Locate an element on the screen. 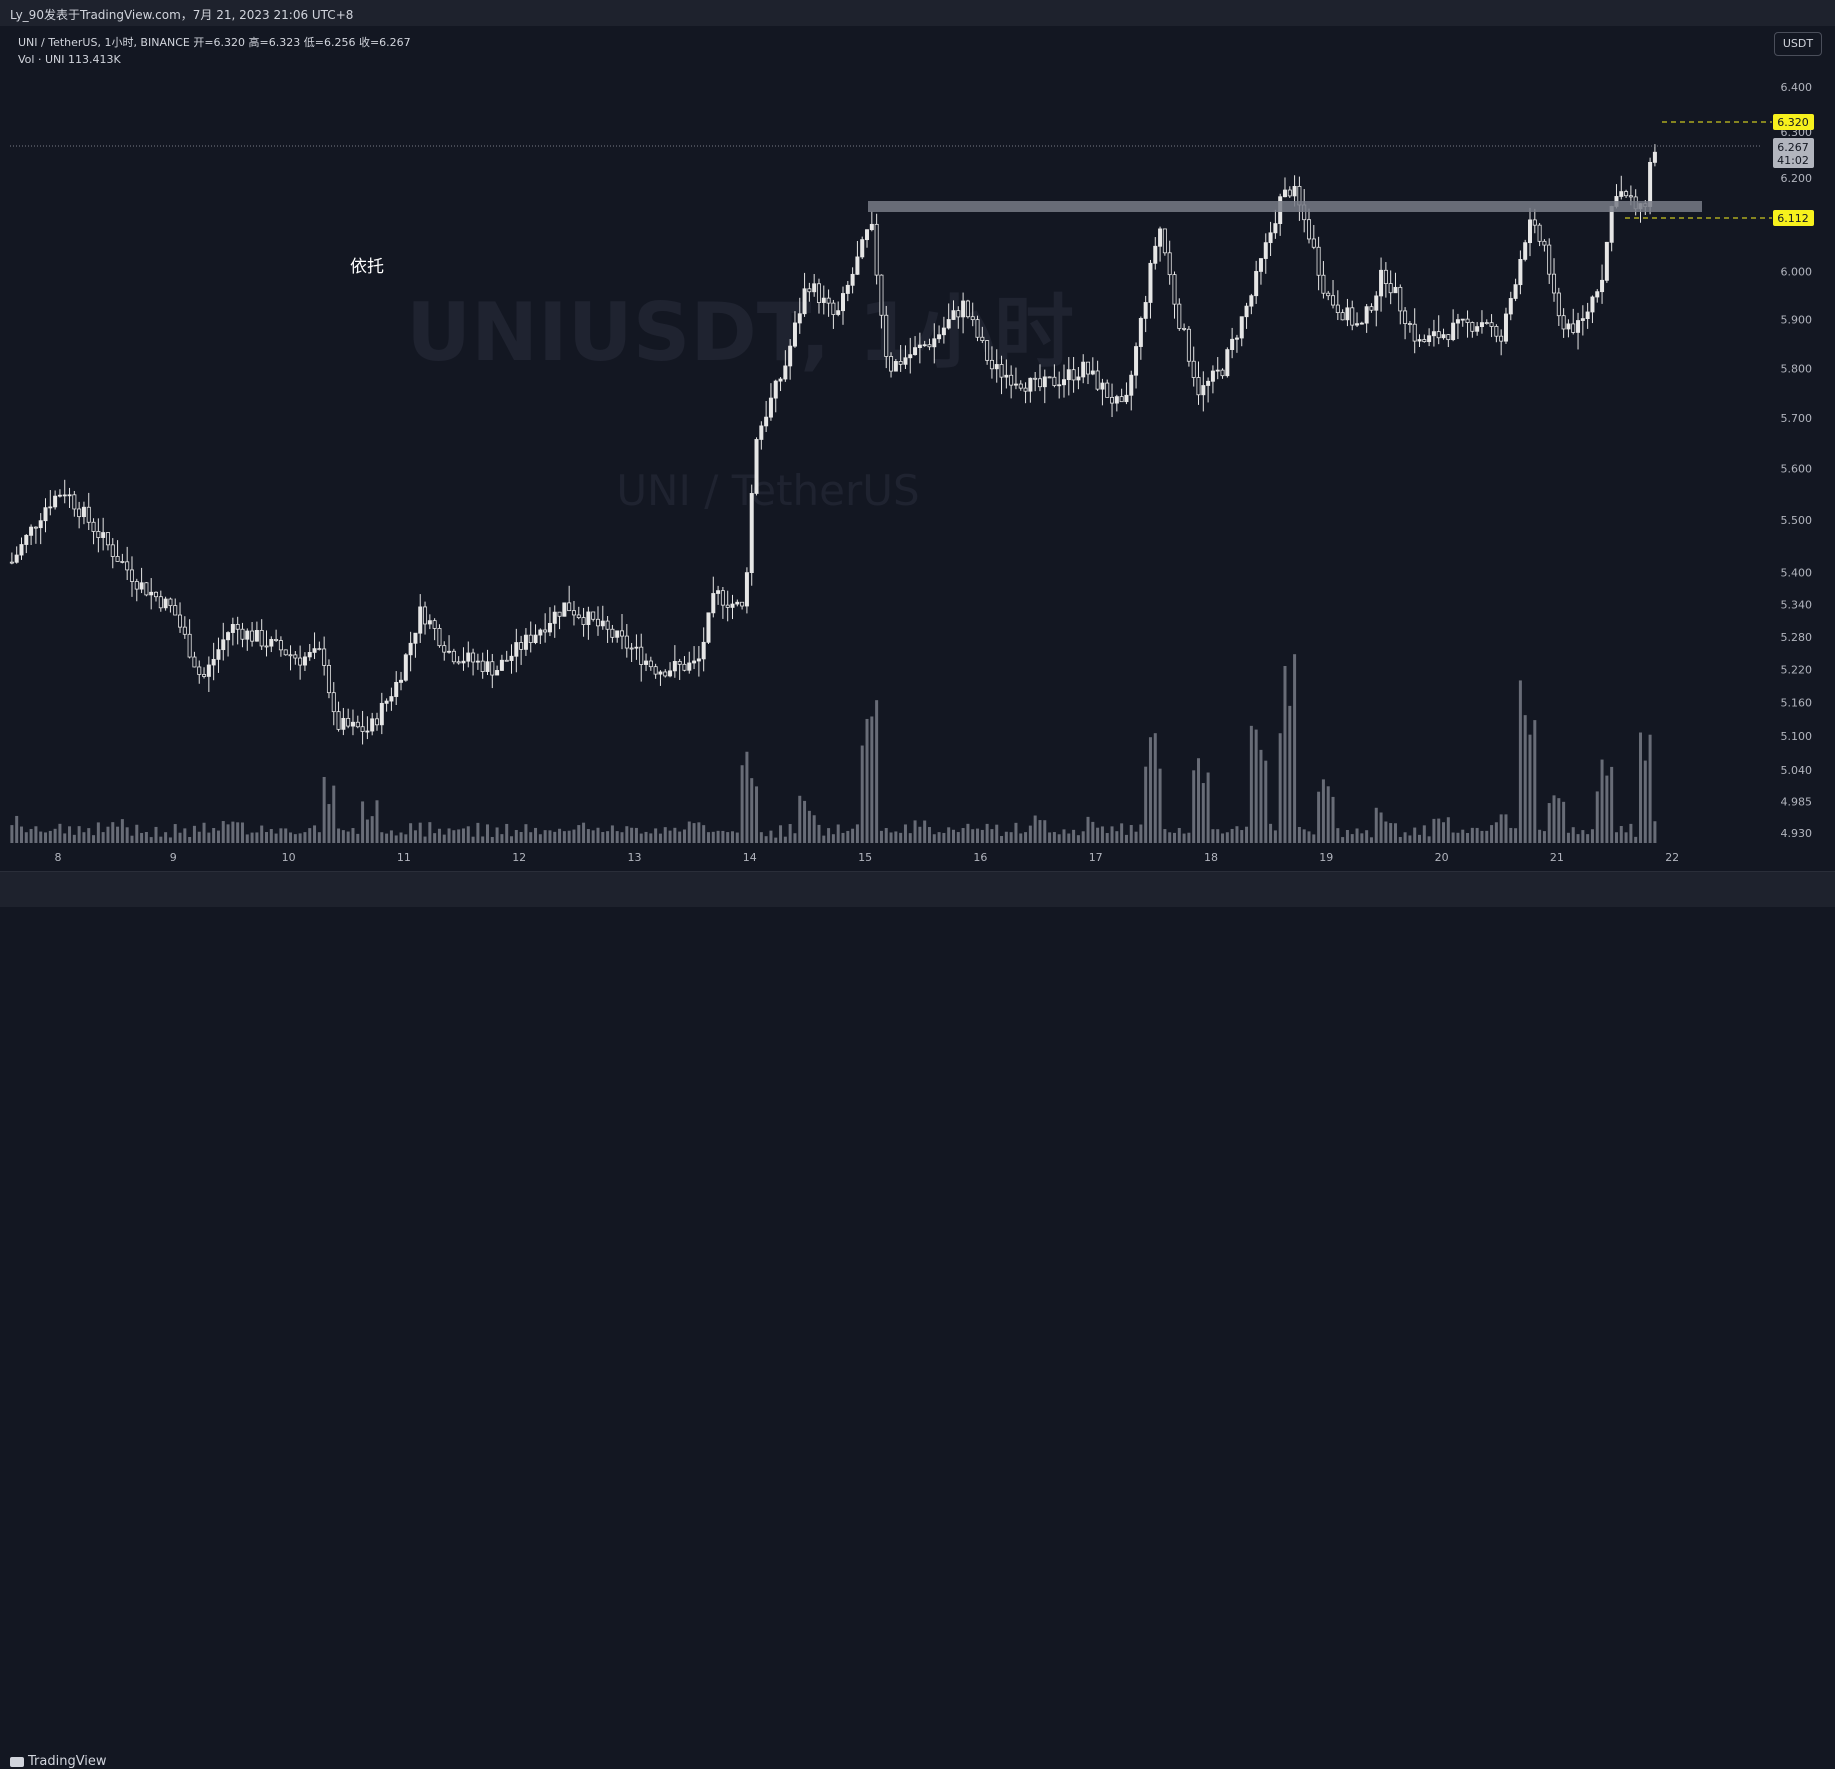  time-tick-label: 10 is located at coordinates (289, 857).